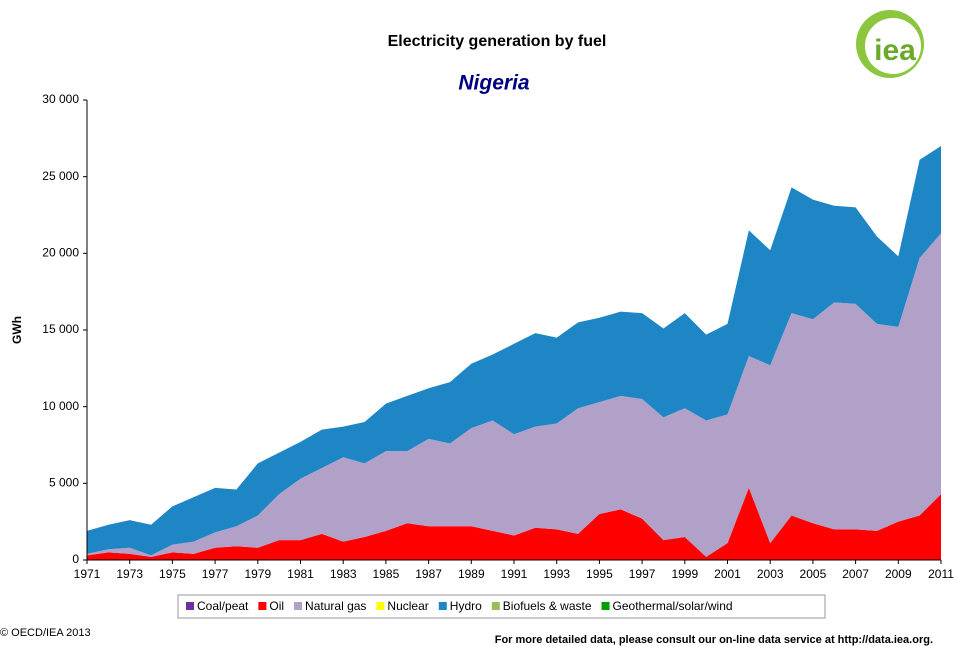 This screenshot has width=957, height=646. I want to click on logo-inner, so click(893, 46).